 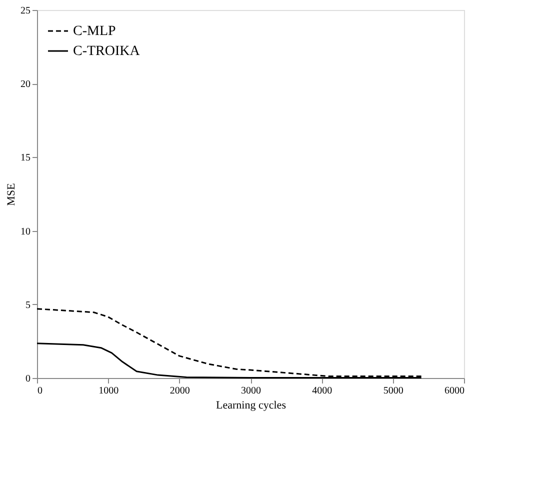 I want to click on y-tick-label: 20, so click(x=25, y=84).